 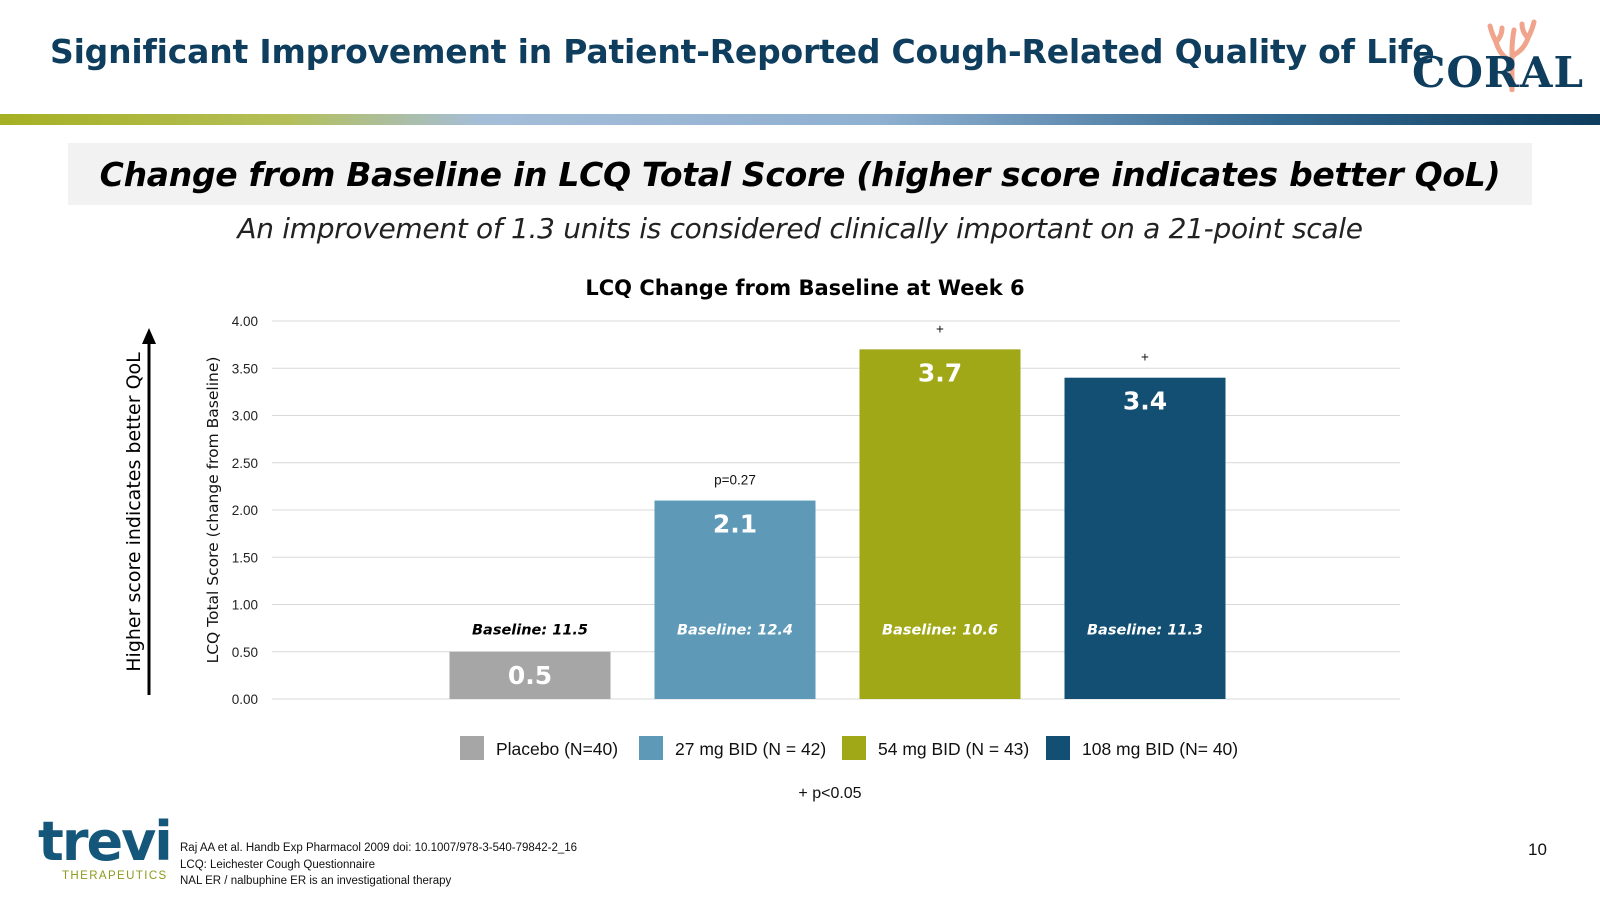 What do you see at coordinates (115, 876) in the screenshot?
I see `trevi-subtitle: THERAPEUTICS` at bounding box center [115, 876].